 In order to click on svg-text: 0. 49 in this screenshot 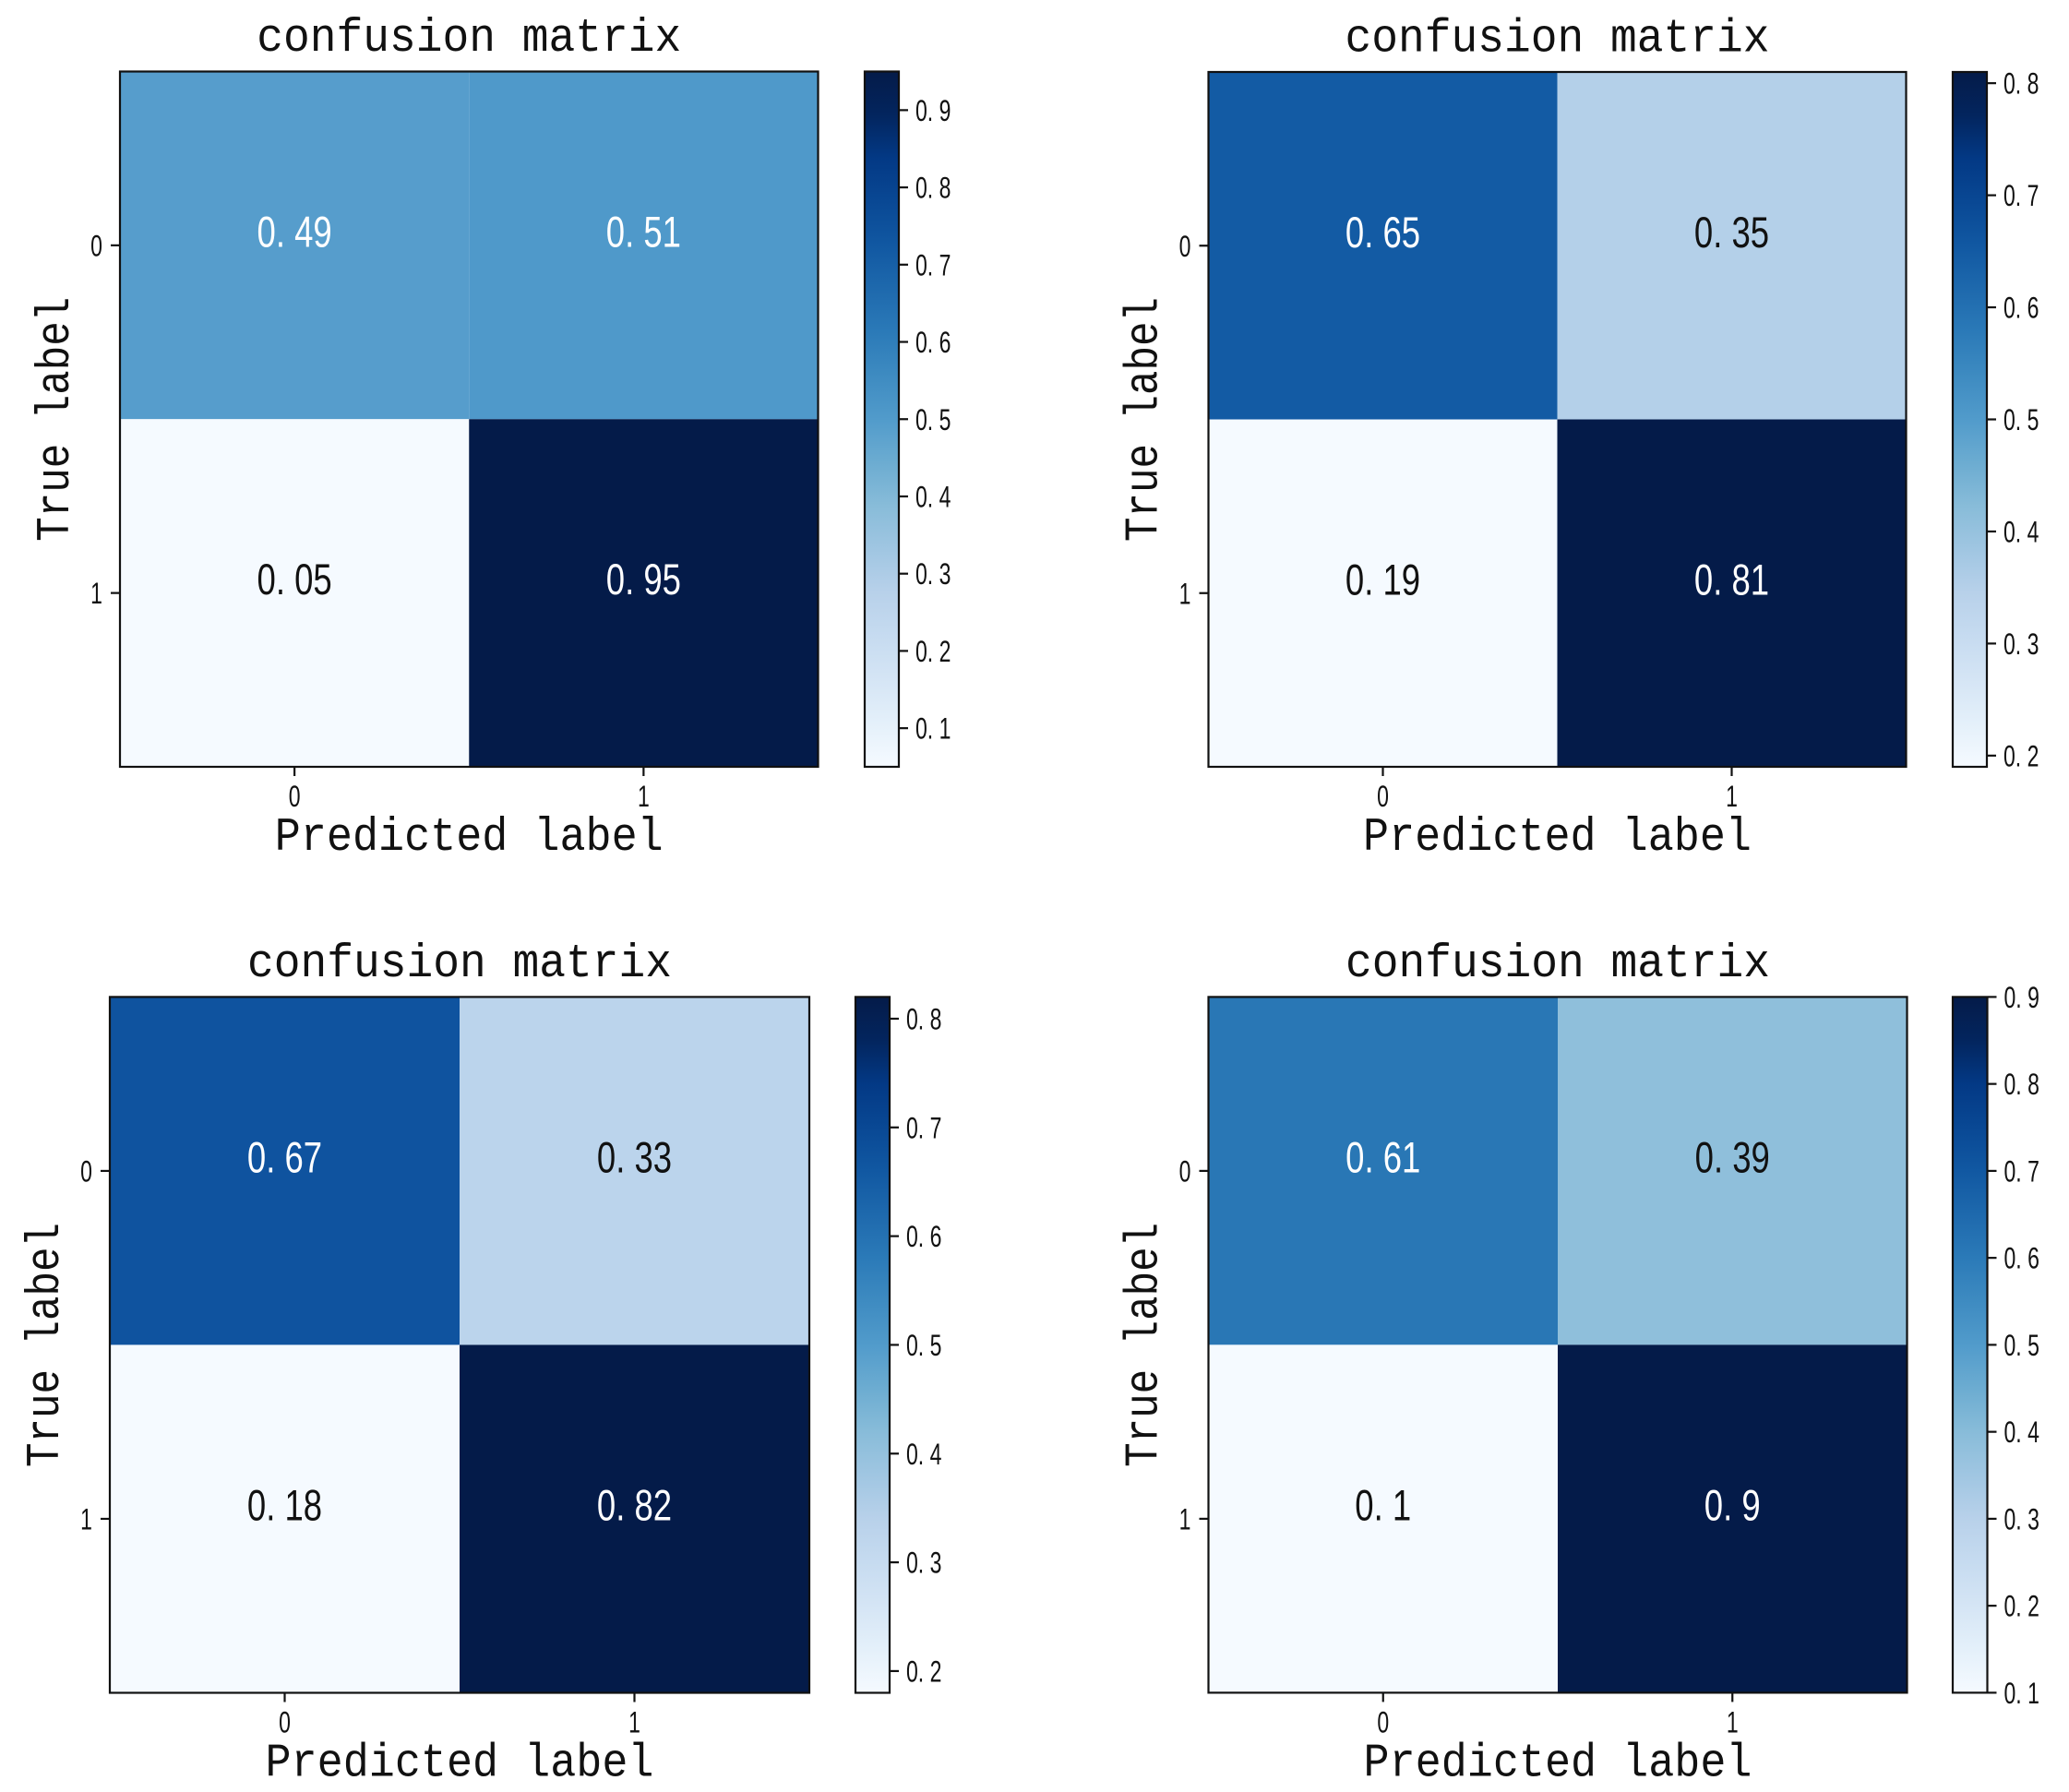, I will do `click(294, 232)`.